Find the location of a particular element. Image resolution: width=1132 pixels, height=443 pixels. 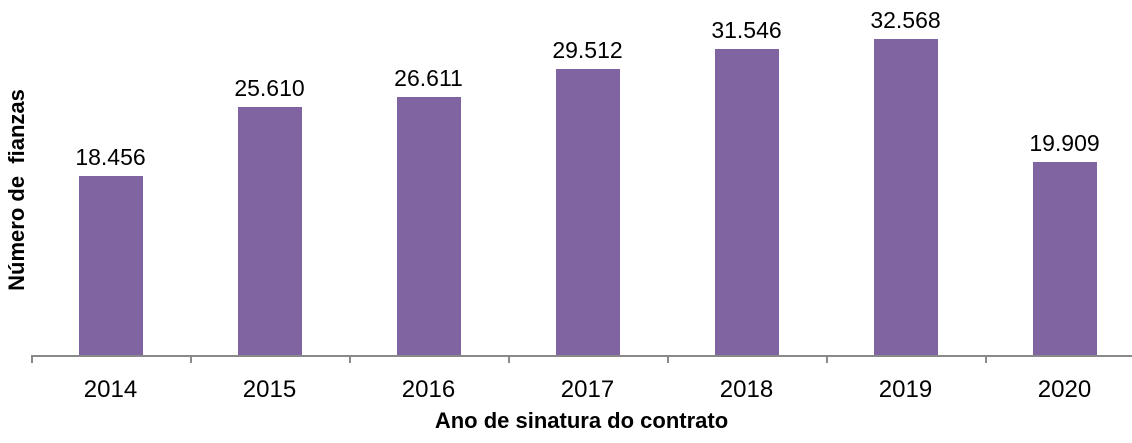

bar-2017 is located at coordinates (587, 212).